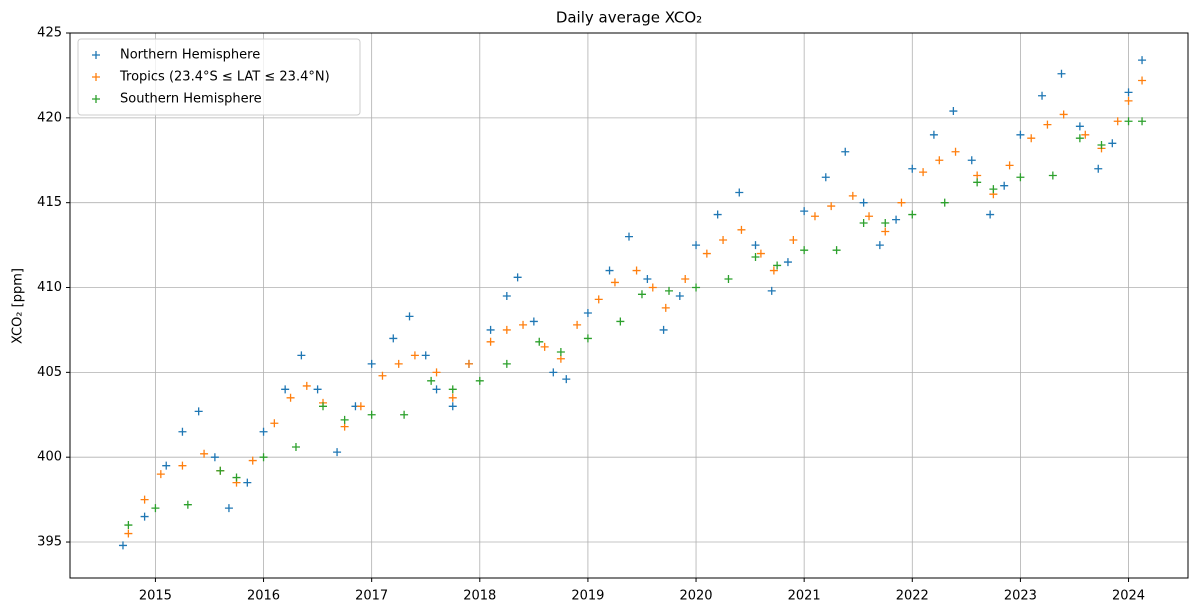 The image size is (1190, 603). I want to click on y-axis-label: XCO₂ [ppm], so click(18, 306).